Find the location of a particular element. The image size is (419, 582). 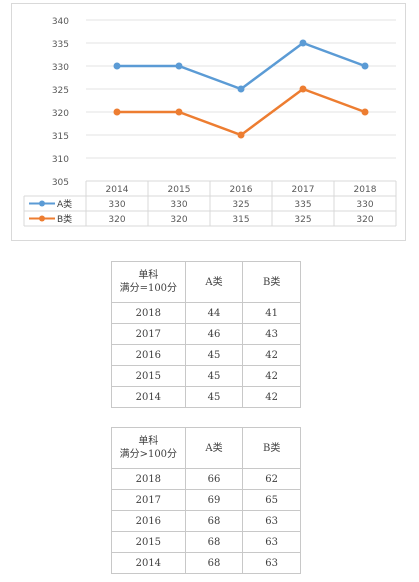

y-tick-label: 320 is located at coordinates (60, 114).